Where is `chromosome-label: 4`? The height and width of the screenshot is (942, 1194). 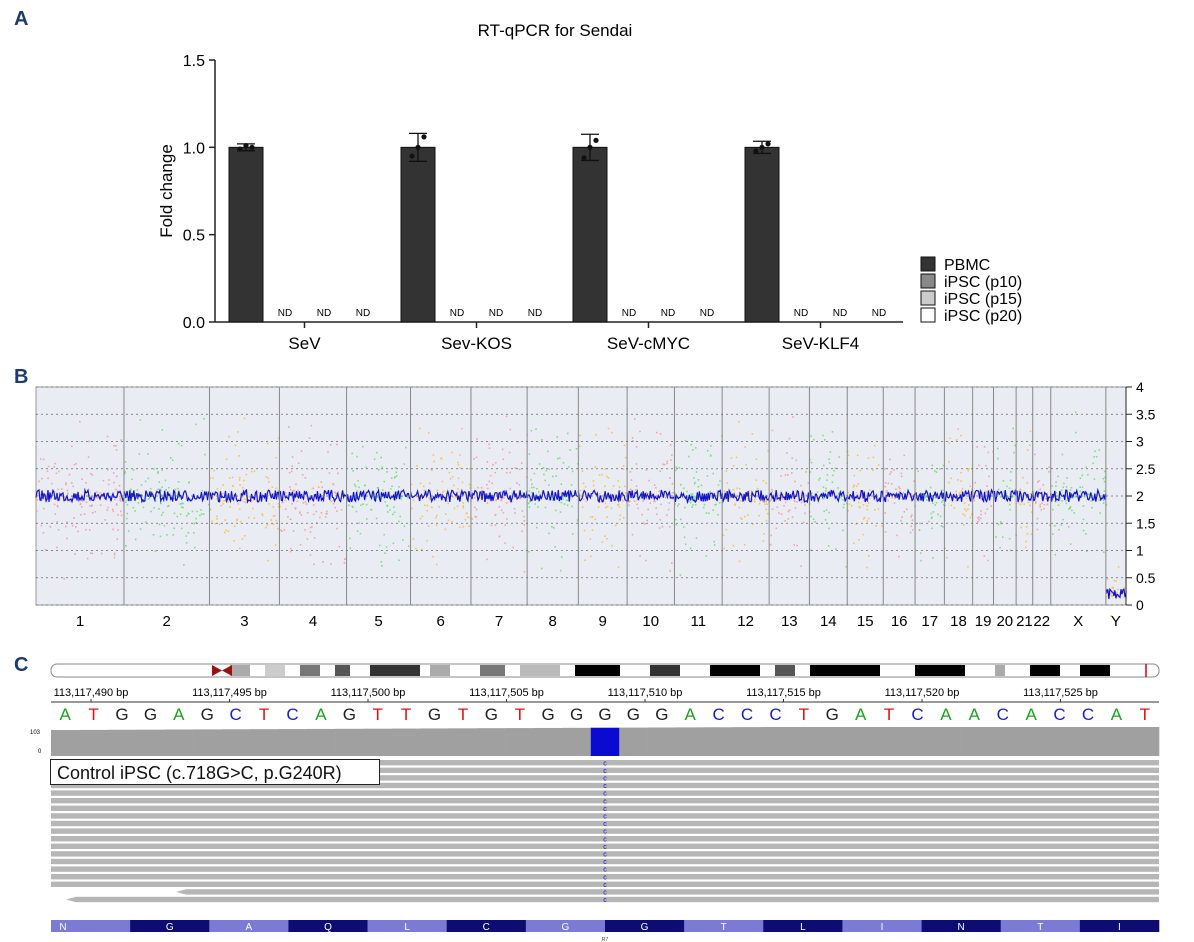 chromosome-label: 4 is located at coordinates (313, 621).